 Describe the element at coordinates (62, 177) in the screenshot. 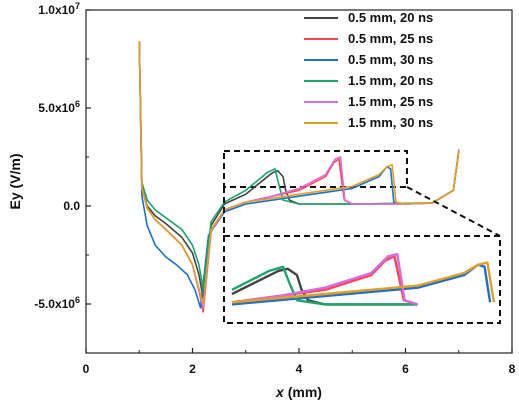

I see `y-axis: -5.0x10⁶ 0.0 5.0x10⁶ 1.0x10⁷` at that location.